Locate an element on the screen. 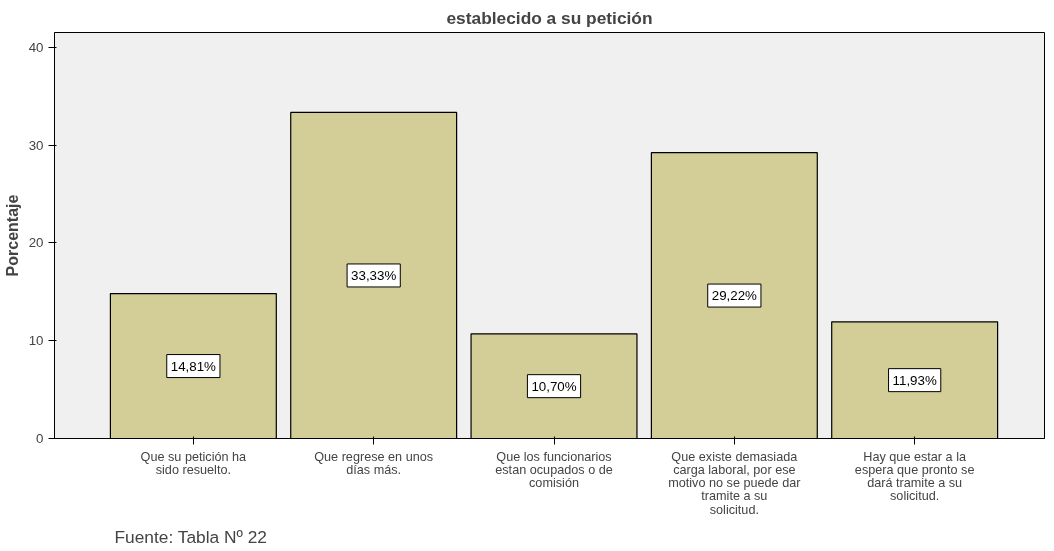 This screenshot has width=1054, height=551. data-label: 14,81% is located at coordinates (193, 366).